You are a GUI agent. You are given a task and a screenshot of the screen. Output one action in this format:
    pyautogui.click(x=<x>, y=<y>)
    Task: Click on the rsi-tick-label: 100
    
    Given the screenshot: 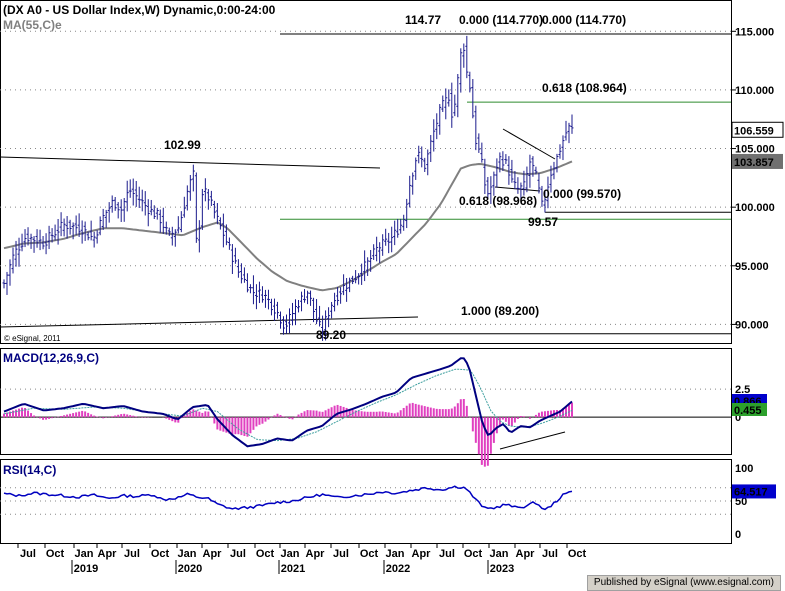 What is the action you would take?
    pyautogui.click(x=744, y=469)
    